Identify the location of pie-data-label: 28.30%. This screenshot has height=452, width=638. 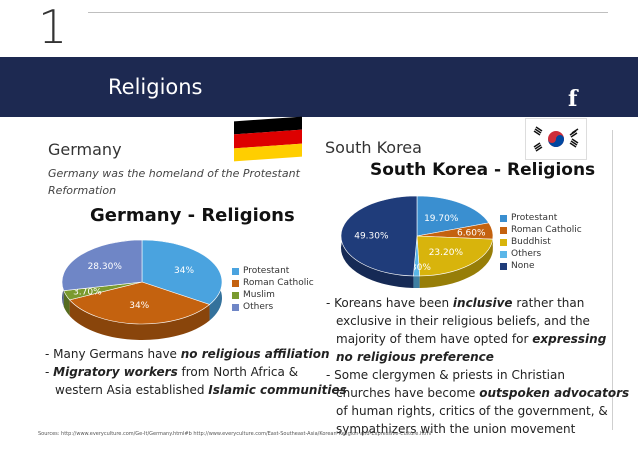
(105, 267).